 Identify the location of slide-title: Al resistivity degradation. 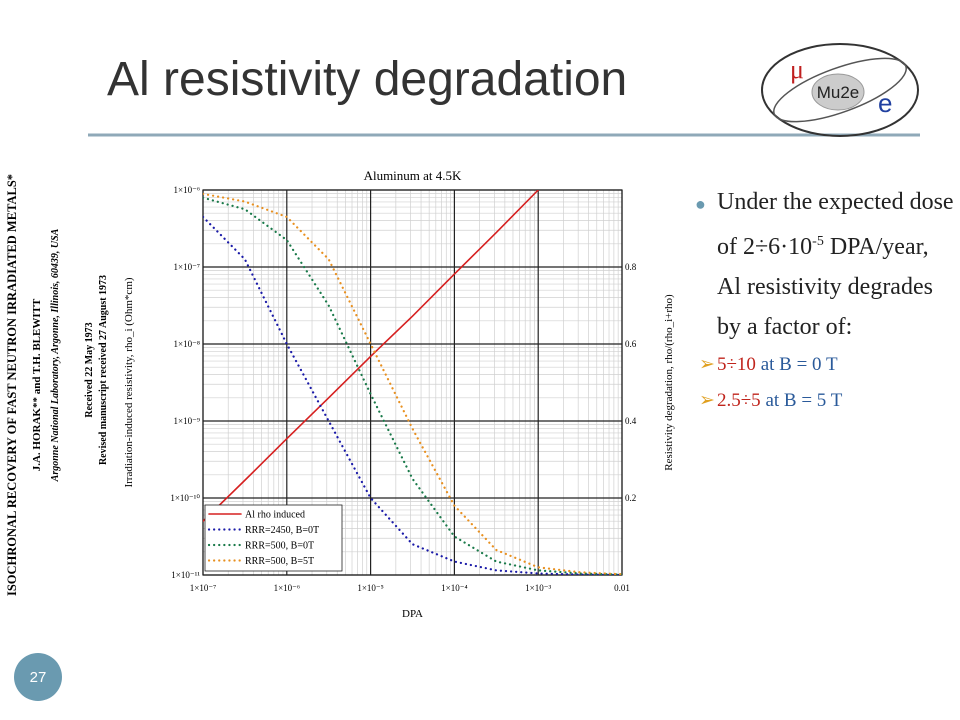
(367, 79).